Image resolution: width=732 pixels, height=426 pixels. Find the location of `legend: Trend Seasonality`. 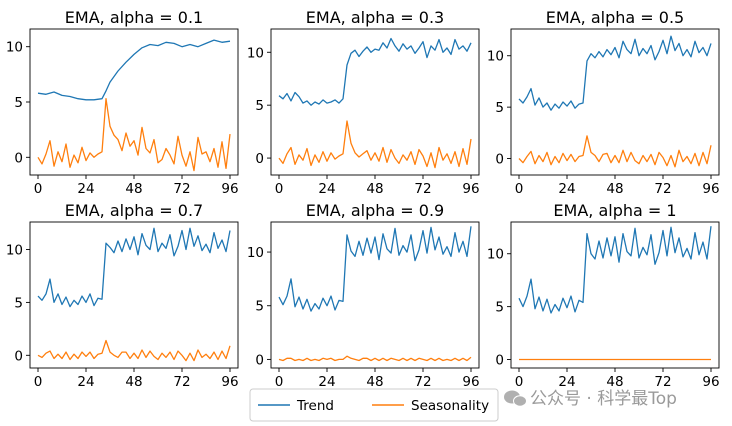

legend: Trend Seasonality is located at coordinates (374, 405).